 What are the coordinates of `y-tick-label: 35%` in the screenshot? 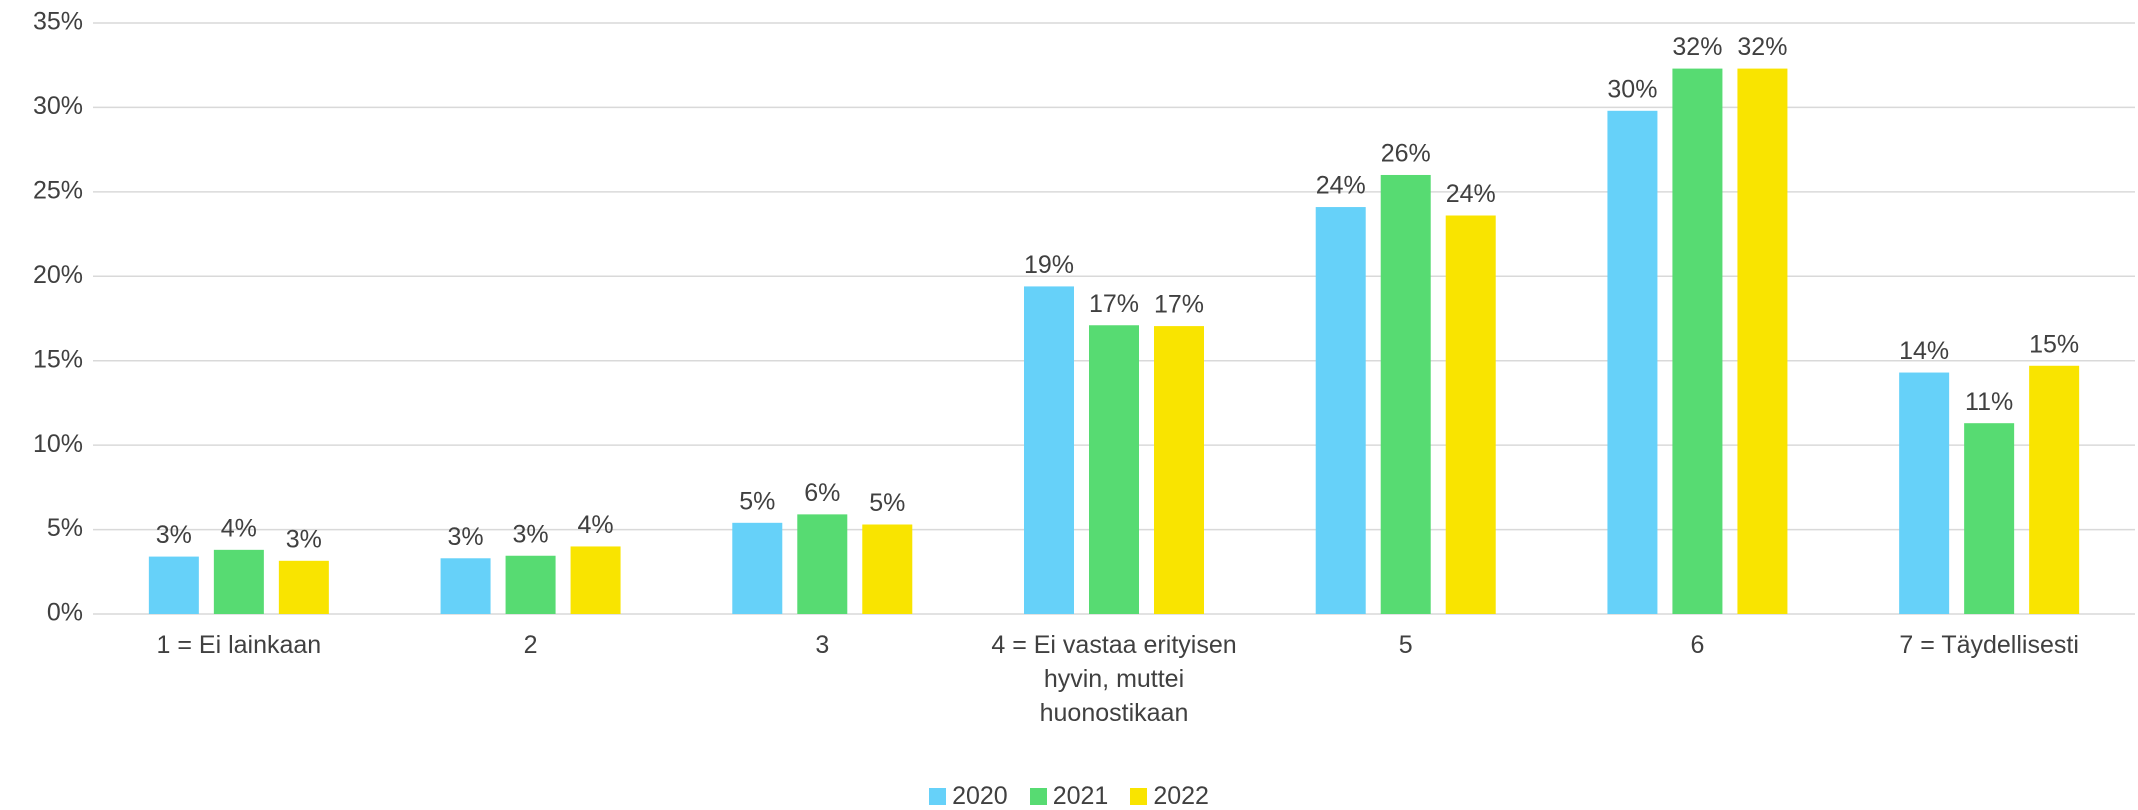 It's located at (58, 22).